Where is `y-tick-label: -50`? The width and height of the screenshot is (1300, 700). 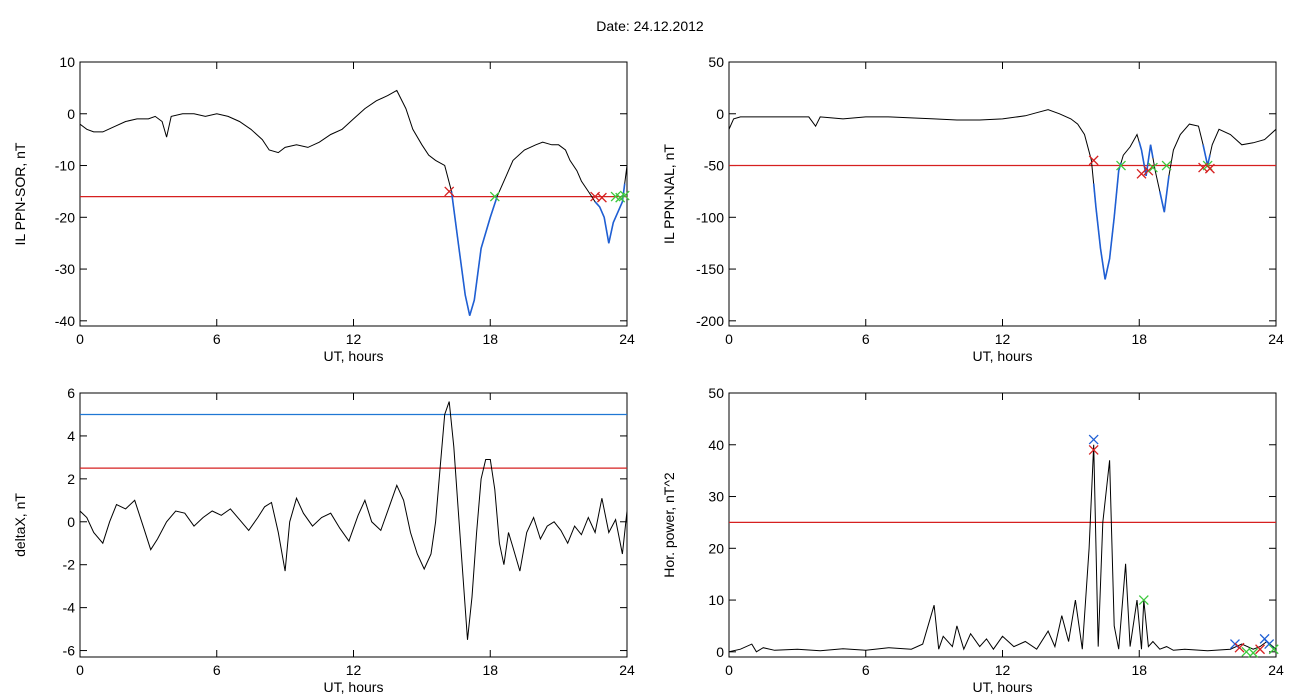
y-tick-label: -50 is located at coordinates (714, 166).